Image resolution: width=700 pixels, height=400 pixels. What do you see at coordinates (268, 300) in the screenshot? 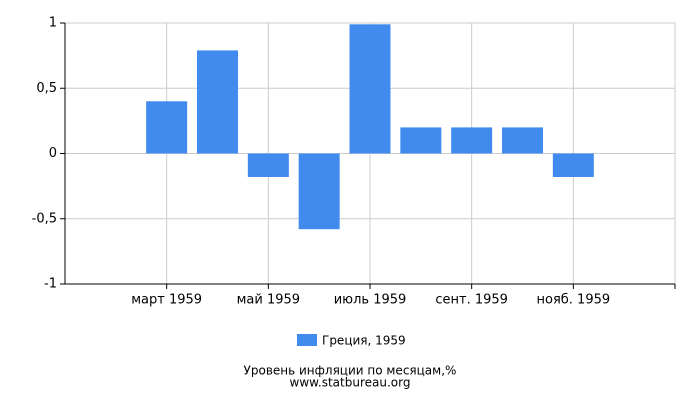
I see `x-tick-label: май 1959` at bounding box center [268, 300].